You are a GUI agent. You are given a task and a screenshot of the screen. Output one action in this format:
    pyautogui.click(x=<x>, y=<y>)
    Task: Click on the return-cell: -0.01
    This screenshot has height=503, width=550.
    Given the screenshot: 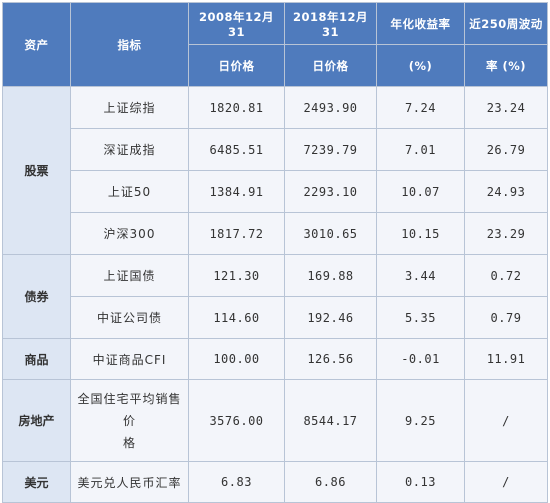 What is the action you would take?
    pyautogui.click(x=420, y=359)
    